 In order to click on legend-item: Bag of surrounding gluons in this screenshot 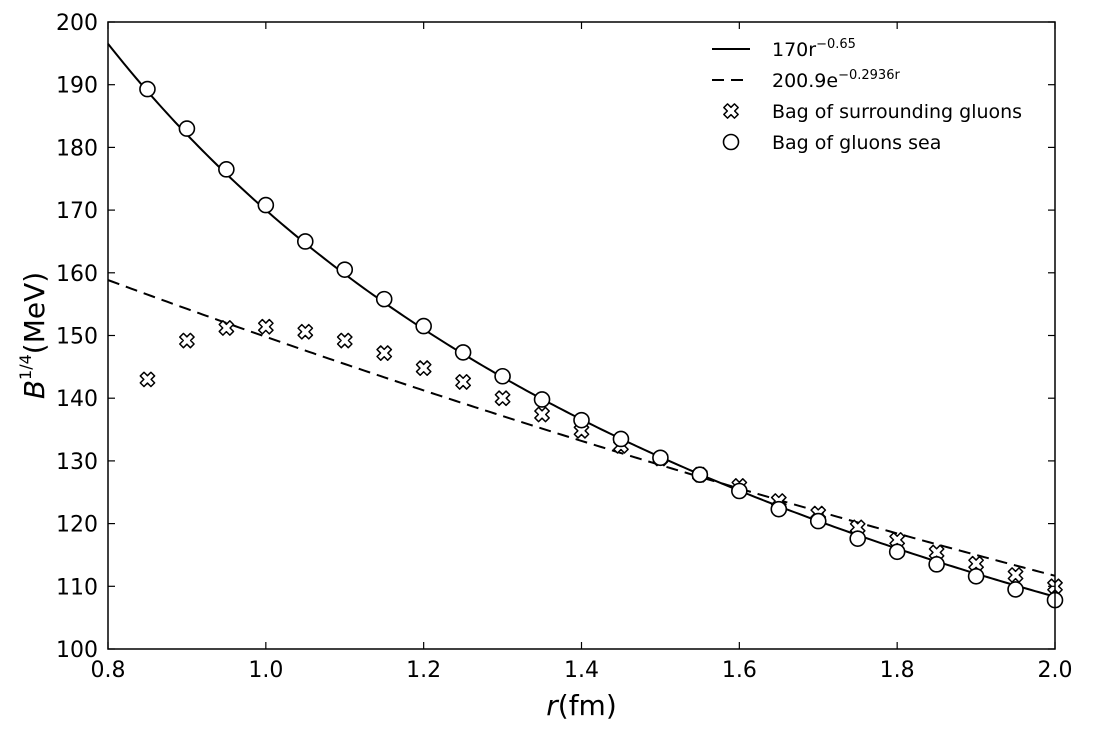, I will do `click(872, 112)`.